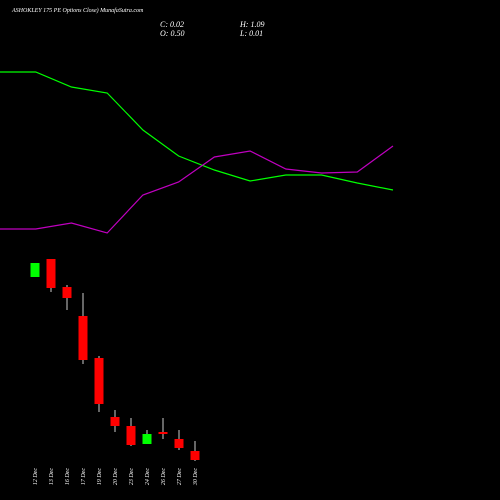  I want to click on x-tick-label: 16 Dec, so click(68, 476).